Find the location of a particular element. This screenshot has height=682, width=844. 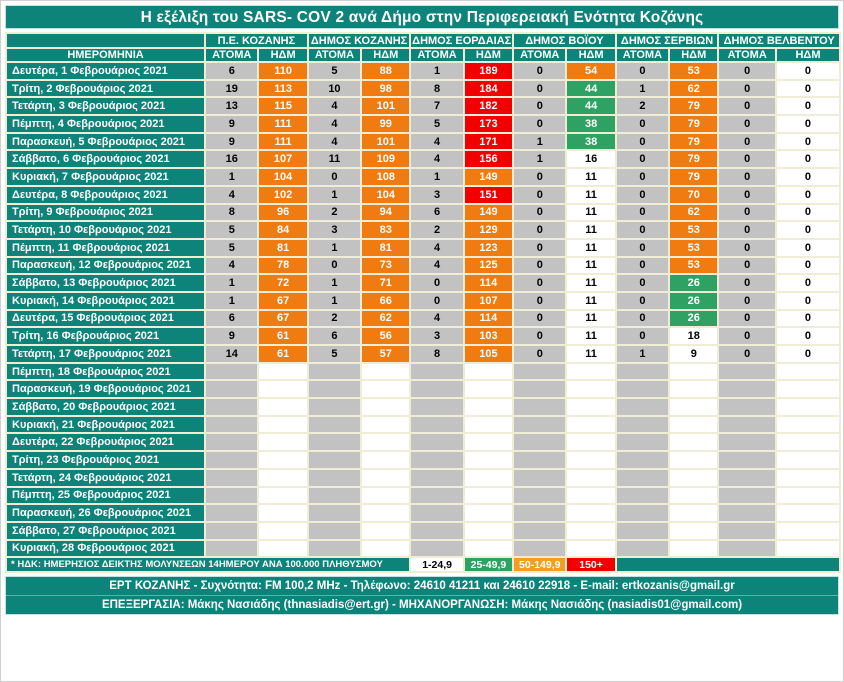

date-cell: Παρασκευή, 26 Φεβρουάριος 2021 is located at coordinates (105, 513).